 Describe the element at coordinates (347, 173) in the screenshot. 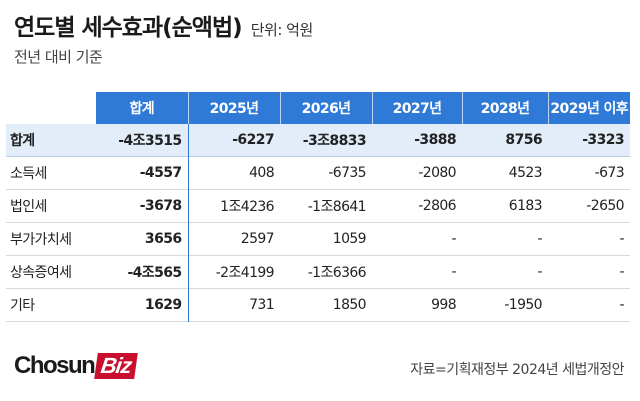

I see `table-cell: -6735` at that location.